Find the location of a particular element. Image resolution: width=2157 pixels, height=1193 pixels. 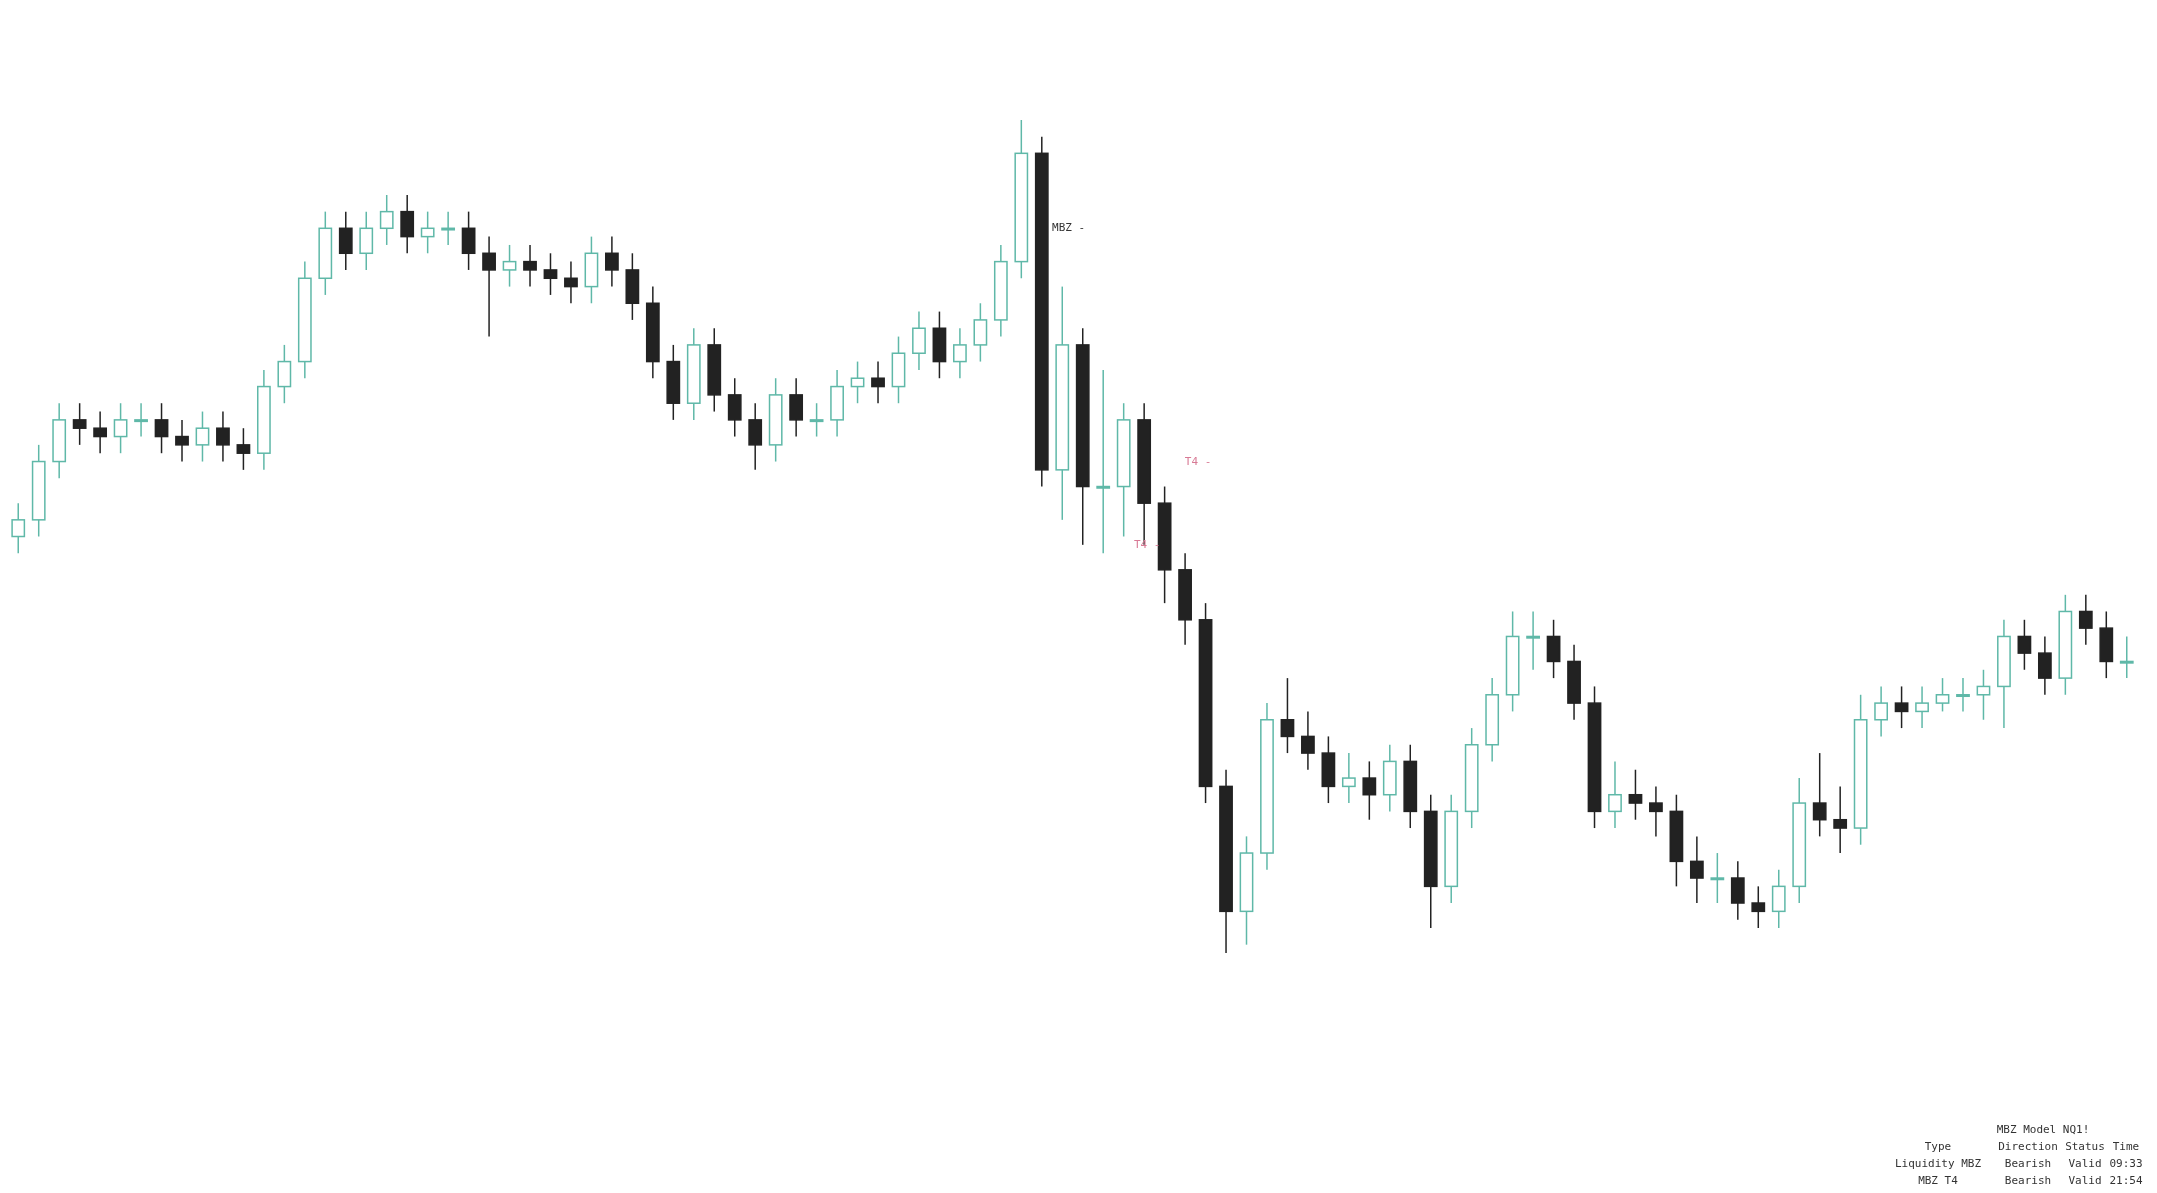

text: 09:33 is located at coordinates (2126, 1163).